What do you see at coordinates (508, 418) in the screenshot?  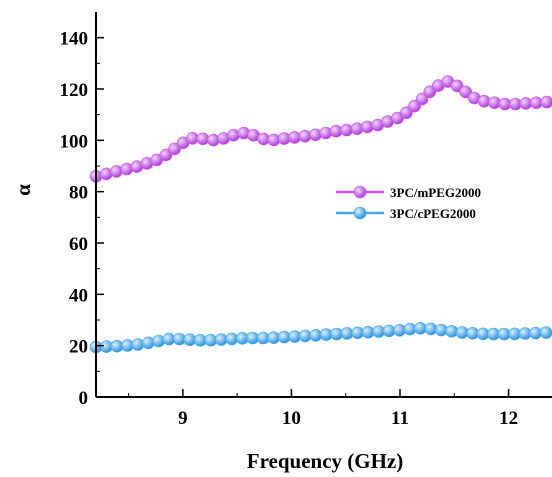 I see `x-tick-label: 12` at bounding box center [508, 418].